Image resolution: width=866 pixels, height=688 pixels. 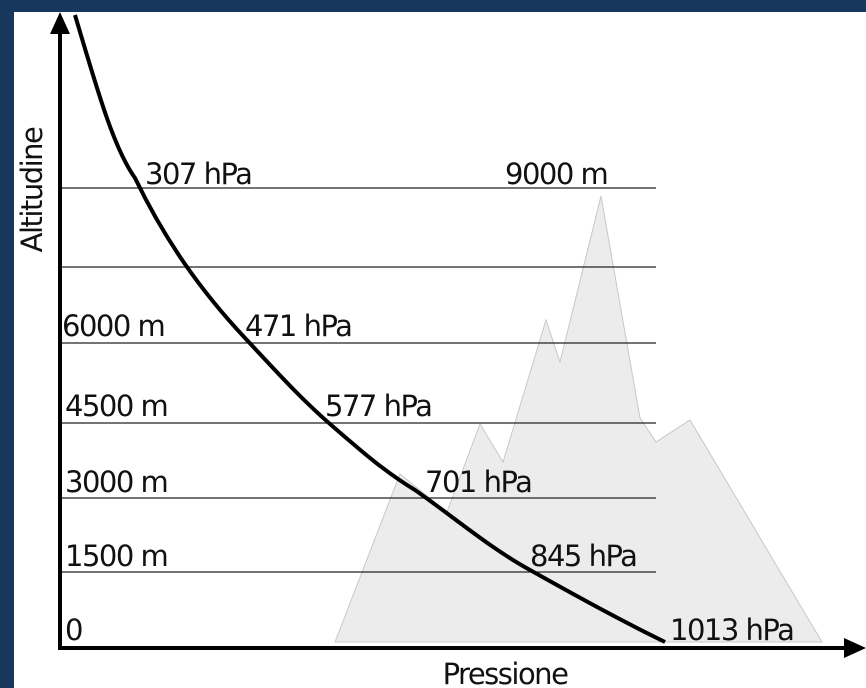 I want to click on x-axis-label: Pressione, so click(x=506, y=672).